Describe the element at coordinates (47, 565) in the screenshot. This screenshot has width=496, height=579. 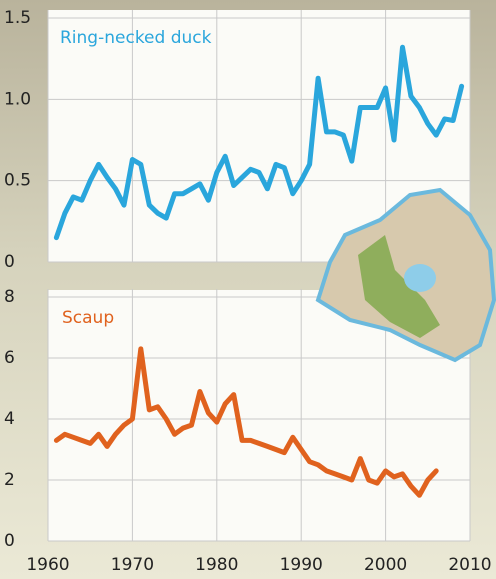
I see `x-tick-label: 1960` at that location.